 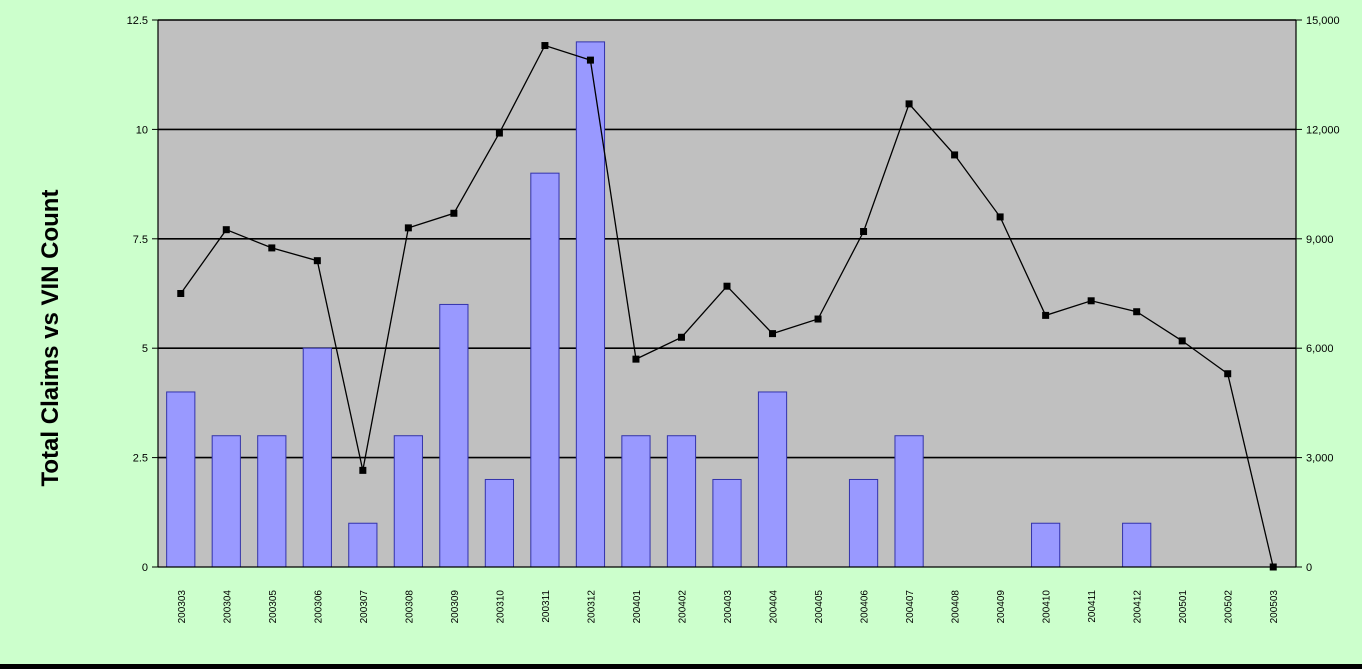 What do you see at coordinates (591, 607) in the screenshot?
I see `x-tick-label: 200312` at bounding box center [591, 607].